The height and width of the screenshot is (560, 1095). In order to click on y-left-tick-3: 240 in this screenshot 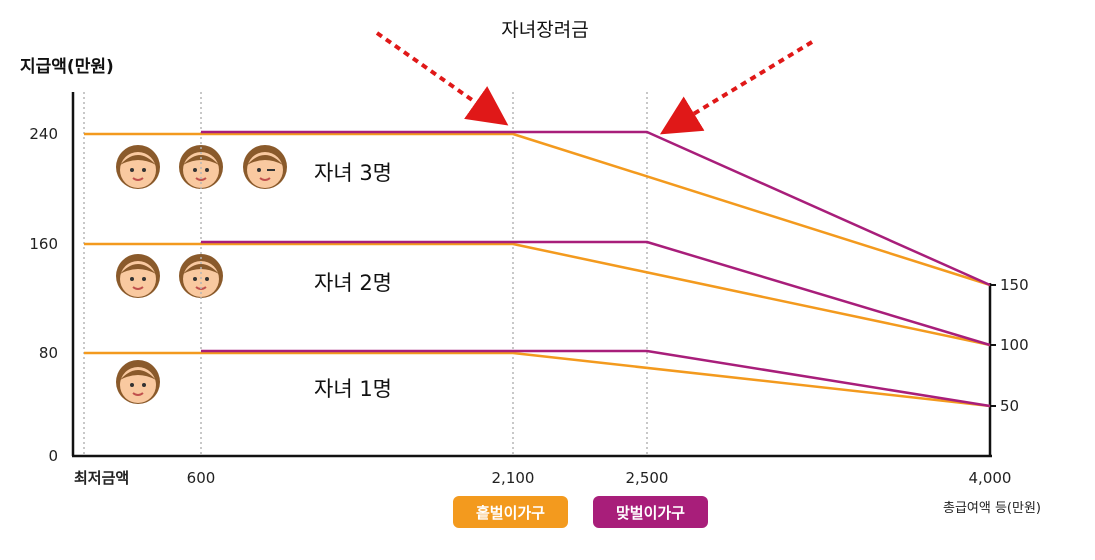, I will do `click(43, 134)`.